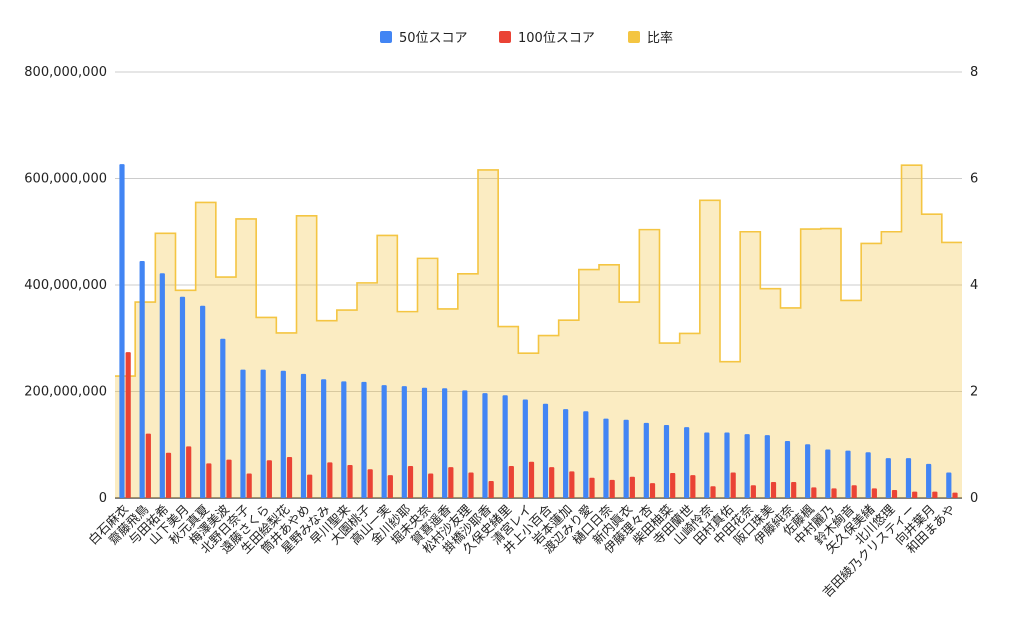 This screenshot has width=1024, height=633. I want to click on y-right-tick-label: 2, so click(974, 392).